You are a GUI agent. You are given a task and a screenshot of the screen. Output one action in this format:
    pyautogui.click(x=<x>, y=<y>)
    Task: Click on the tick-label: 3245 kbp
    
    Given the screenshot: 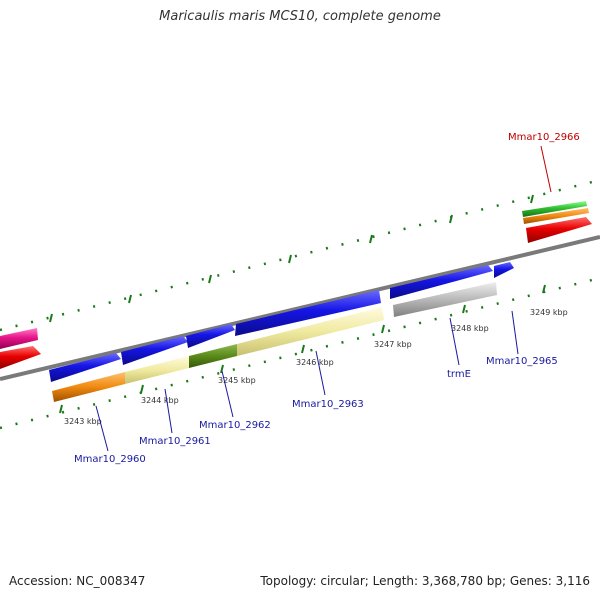 What is the action you would take?
    pyautogui.click(x=237, y=380)
    